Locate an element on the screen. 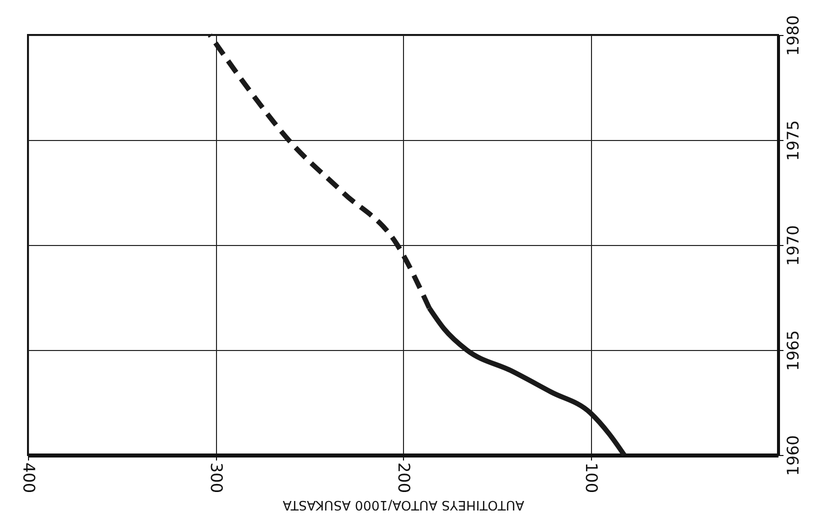  y-tick-label: 1975 is located at coordinates (793, 140).